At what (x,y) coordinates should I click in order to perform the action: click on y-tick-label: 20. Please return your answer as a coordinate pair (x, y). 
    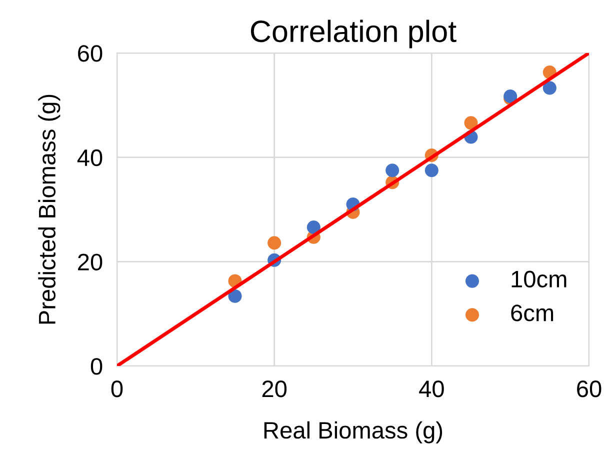
    Looking at the image, I should click on (90, 262).